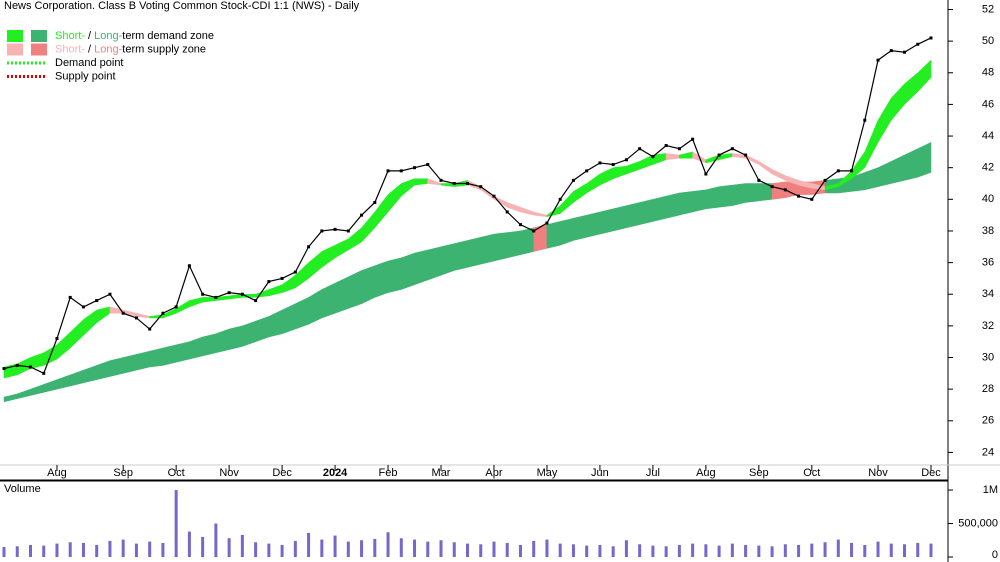 The image size is (1000, 562). What do you see at coordinates (990, 490) in the screenshot?
I see `volume-tick-label: 1M` at bounding box center [990, 490].